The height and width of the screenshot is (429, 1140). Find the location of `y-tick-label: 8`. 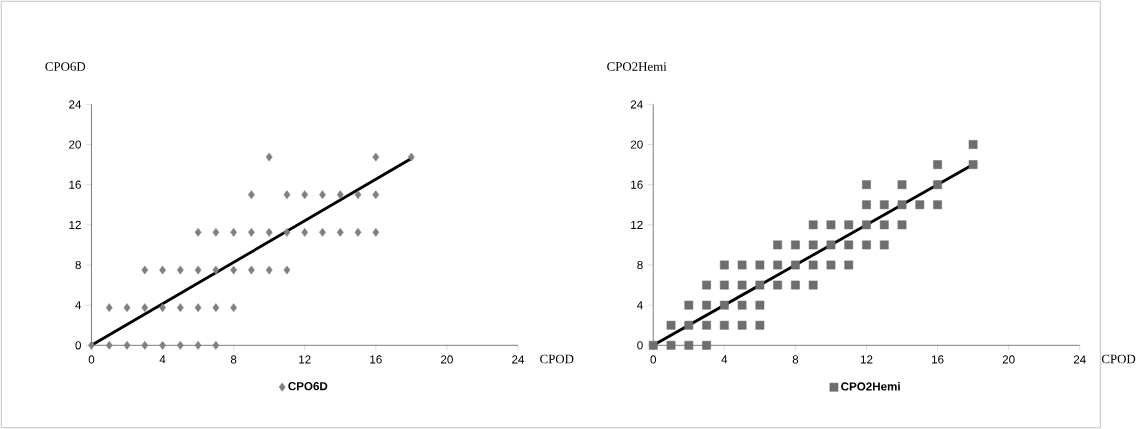

y-tick-label: 8 is located at coordinates (640, 265).